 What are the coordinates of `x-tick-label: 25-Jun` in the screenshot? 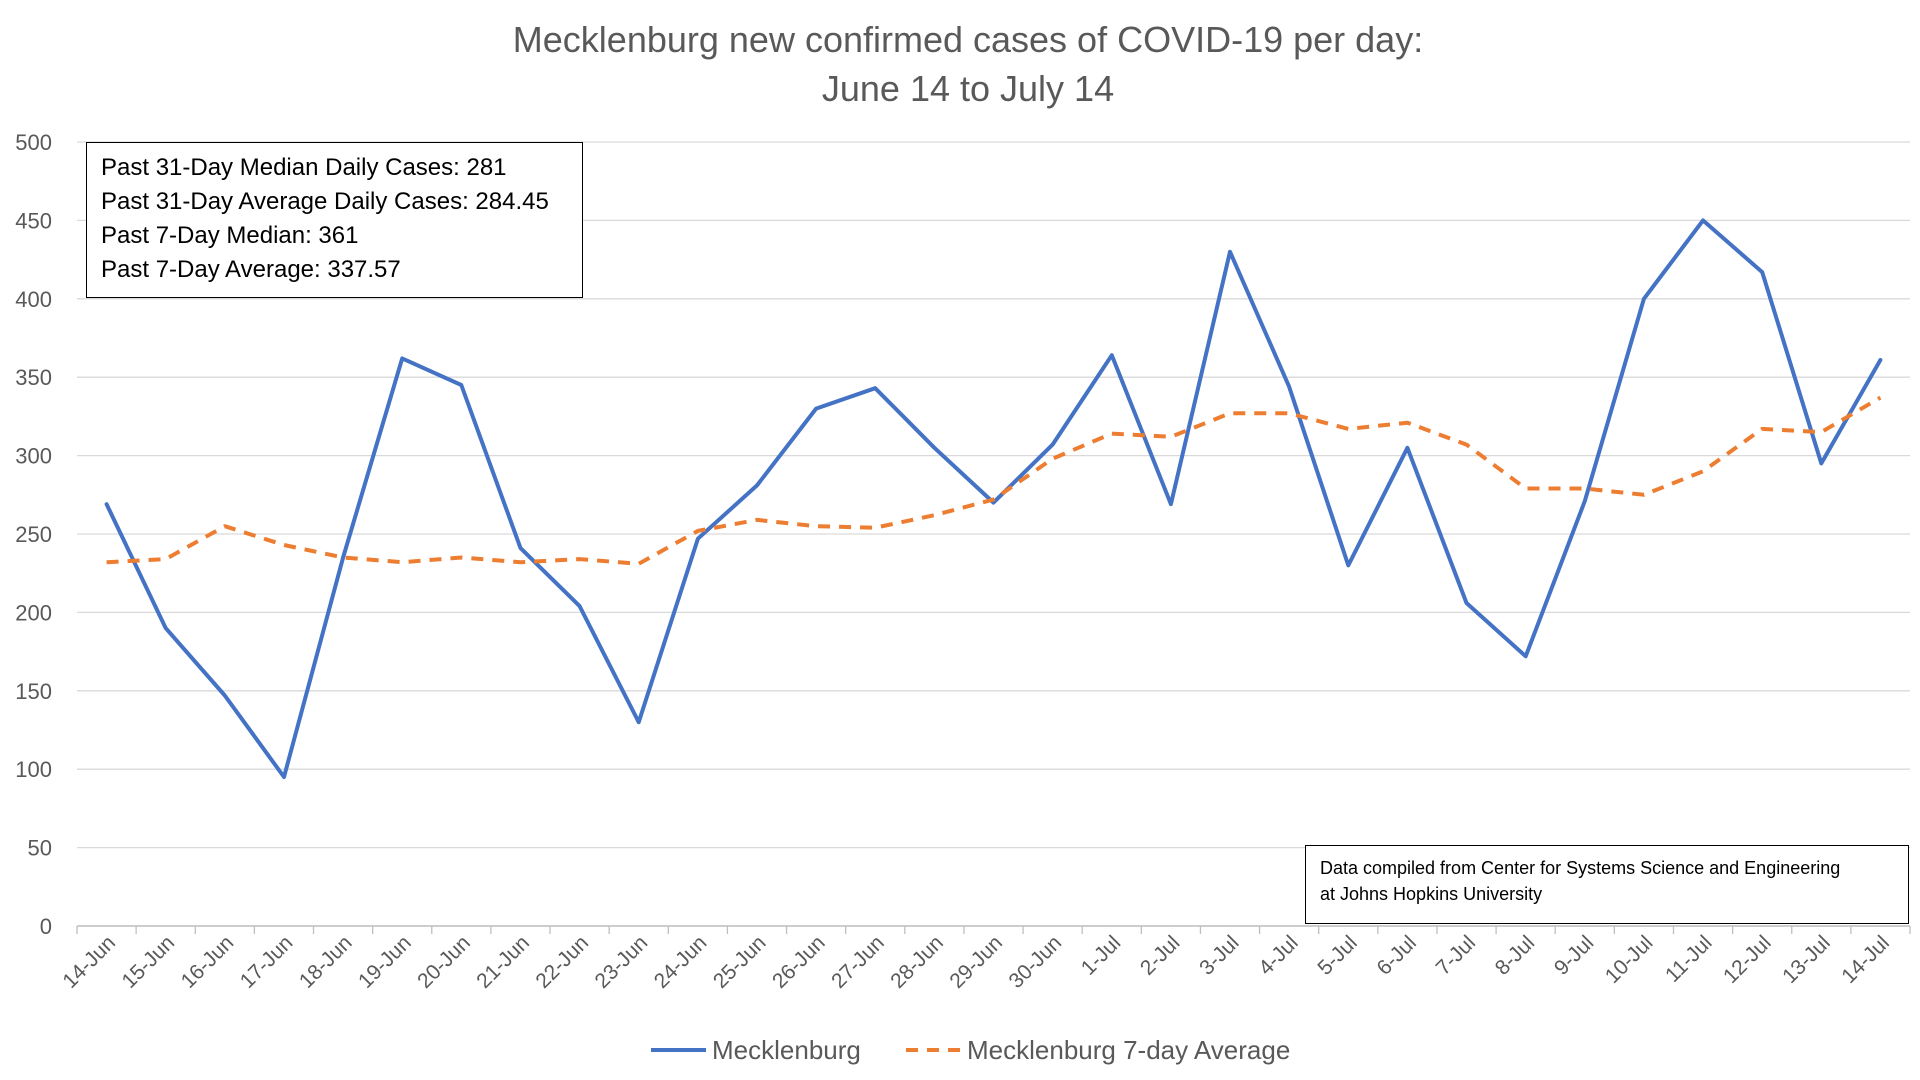 It's located at (740, 962).